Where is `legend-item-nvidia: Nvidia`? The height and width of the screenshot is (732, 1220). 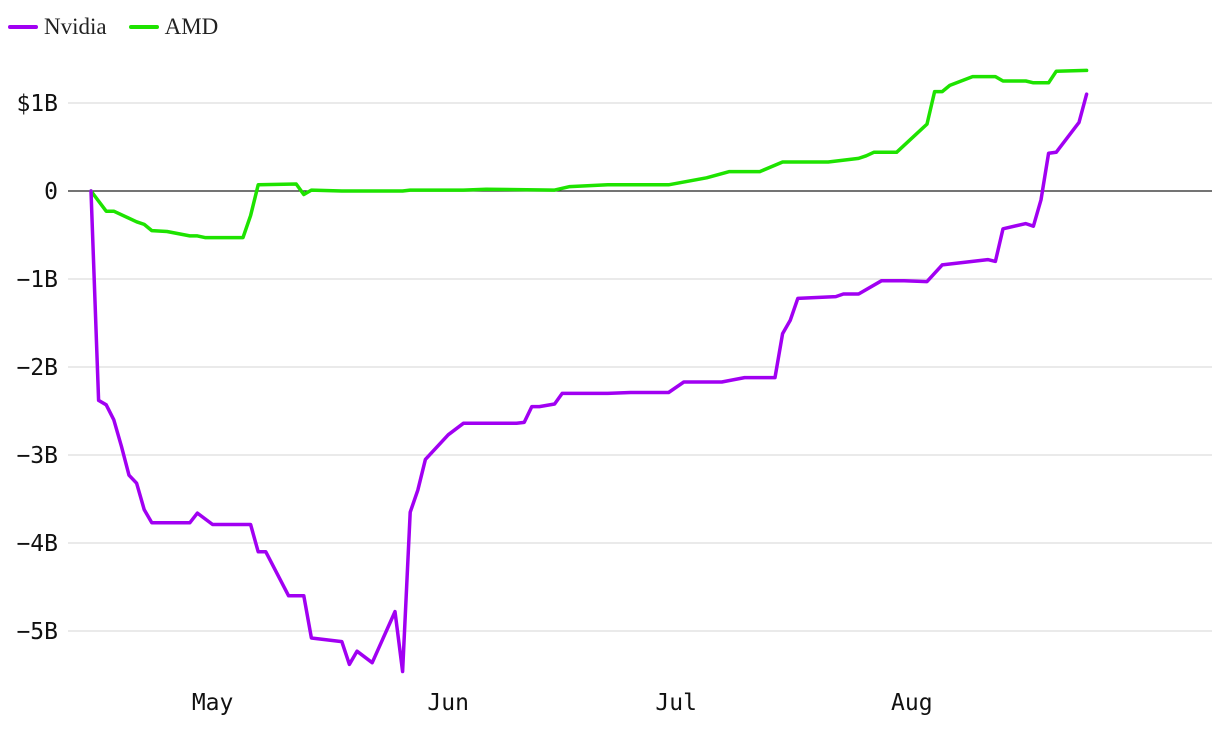 legend-item-nvidia: Nvidia is located at coordinates (57, 27).